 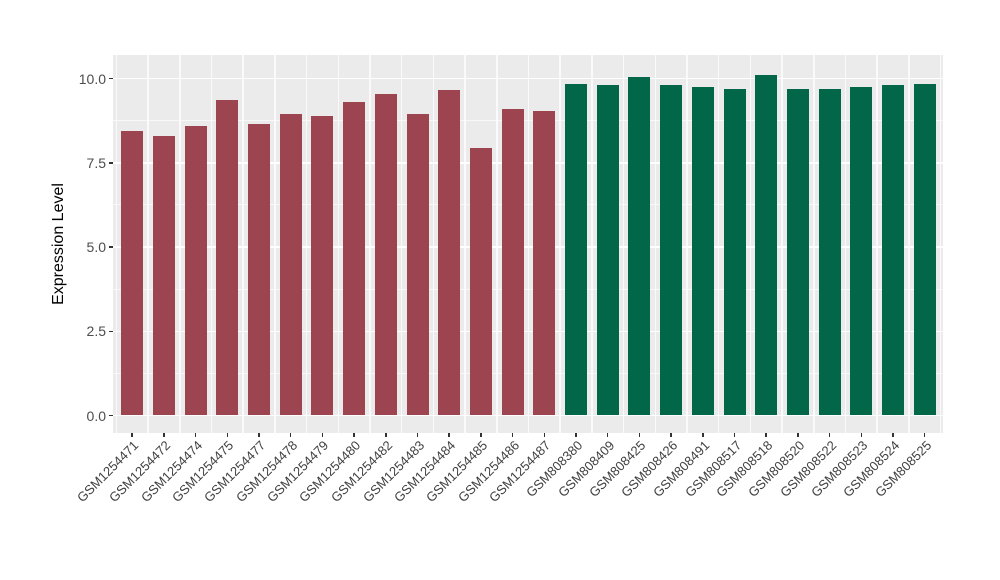 I want to click on bar-GSM808520, so click(x=797, y=252).